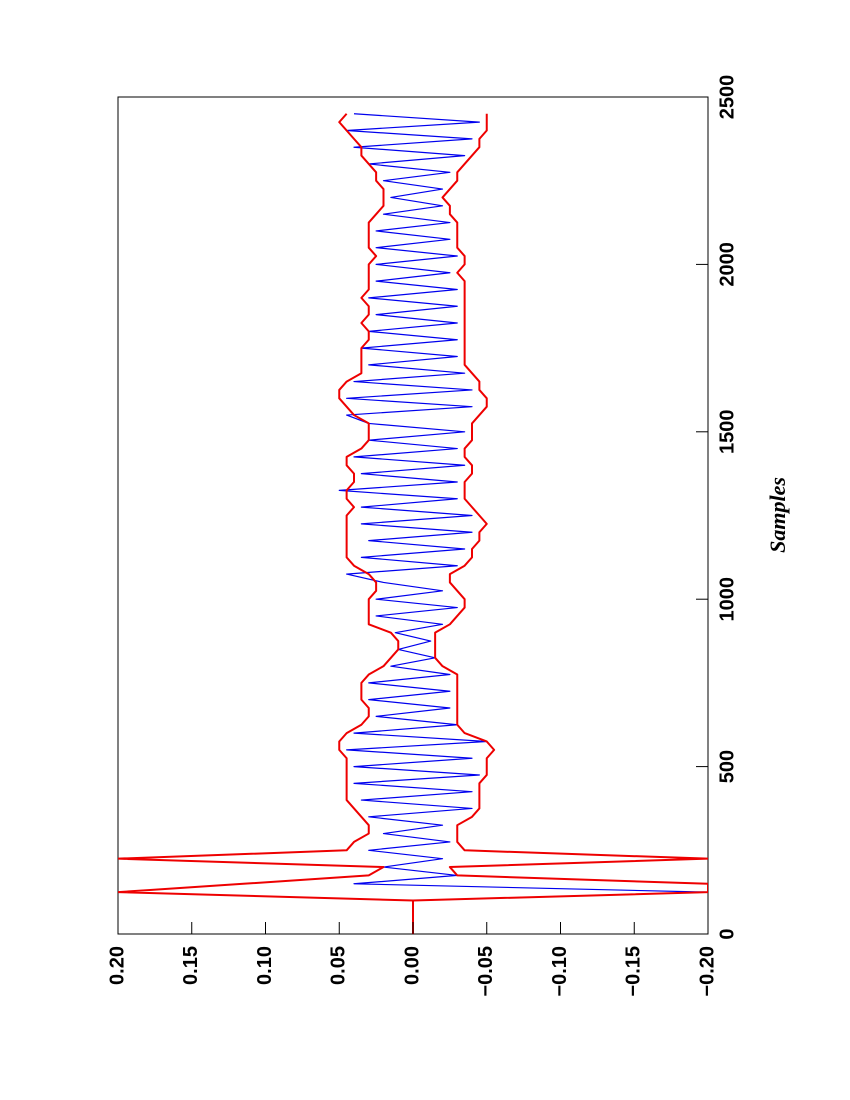  I want to click on x-axis-label: Samples, so click(777, 515).